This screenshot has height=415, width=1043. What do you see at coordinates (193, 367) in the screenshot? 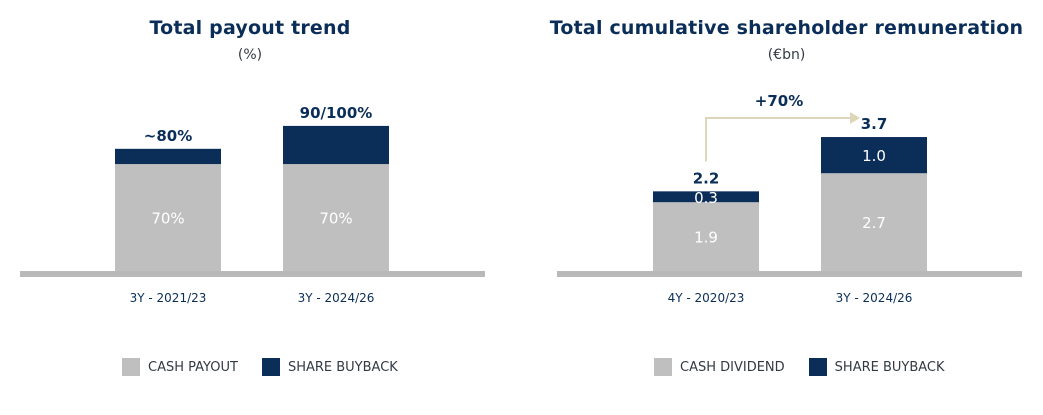
I see `legend-label: CASH PAYOUT` at bounding box center [193, 367].